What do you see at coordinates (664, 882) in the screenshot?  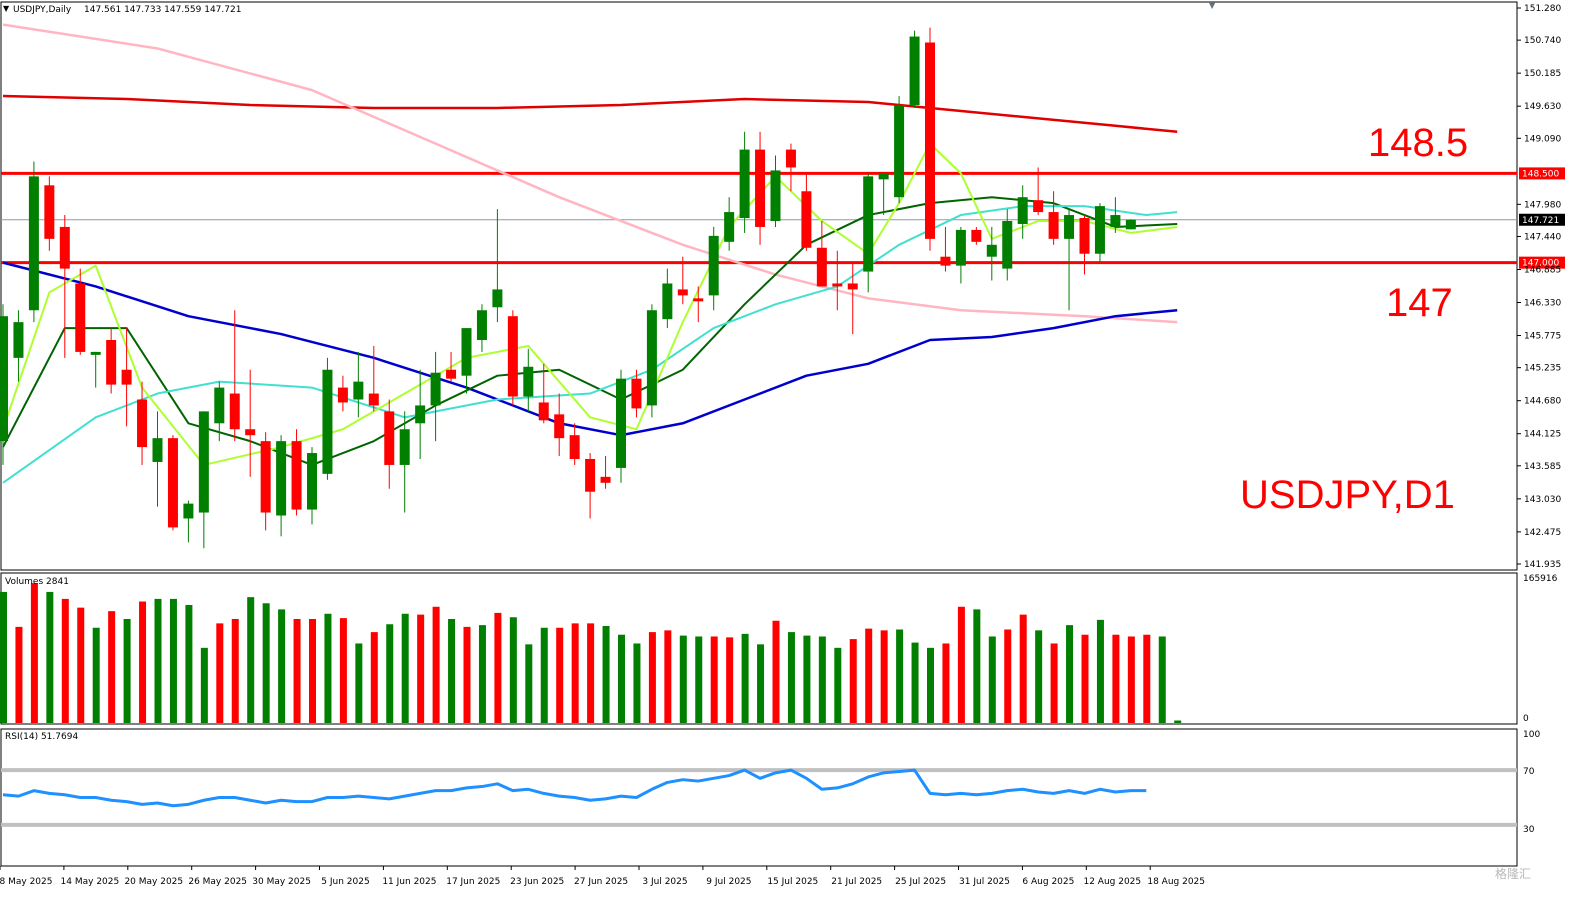 I see `date-tick-label: 3 Jul 2025` at bounding box center [664, 882].